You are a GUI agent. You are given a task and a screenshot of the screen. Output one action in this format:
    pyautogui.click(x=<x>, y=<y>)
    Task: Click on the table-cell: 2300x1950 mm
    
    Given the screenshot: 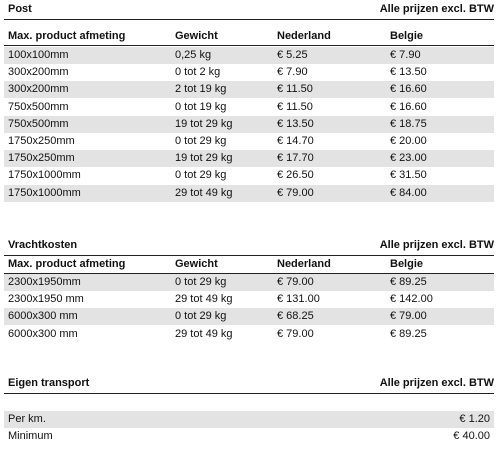 What is the action you would take?
    pyautogui.click(x=46, y=299)
    